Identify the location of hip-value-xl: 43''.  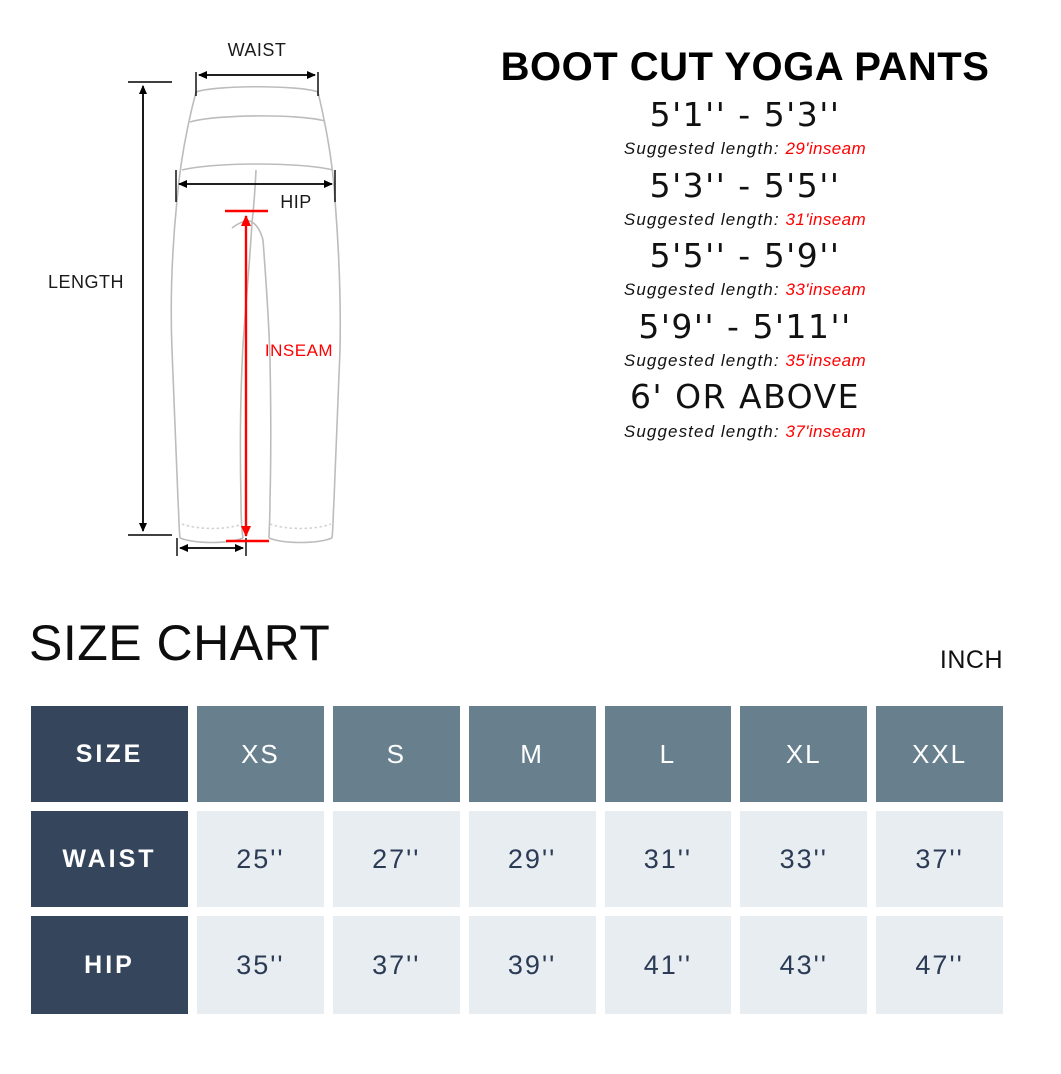
(804, 965).